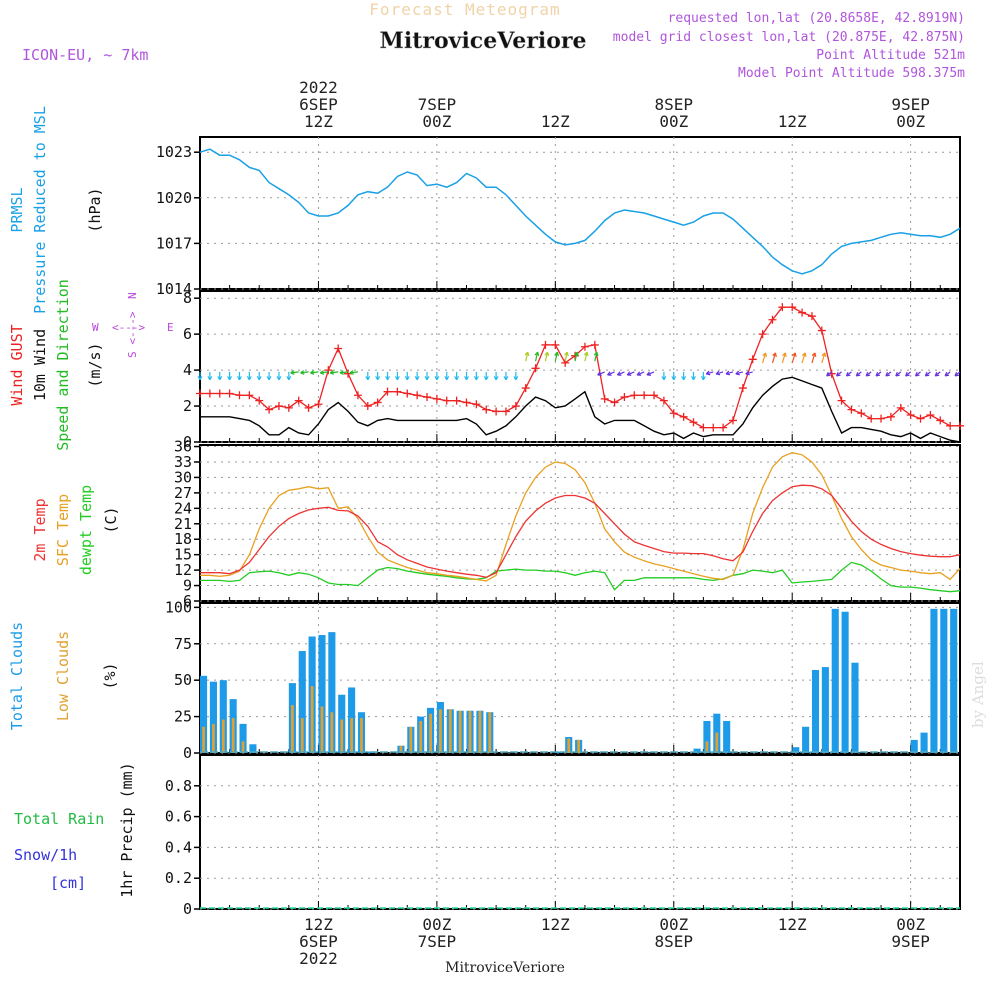 The height and width of the screenshot is (1000, 1000). Describe the element at coordinates (178, 607) in the screenshot. I see `cloud-tick-label: 100` at that location.